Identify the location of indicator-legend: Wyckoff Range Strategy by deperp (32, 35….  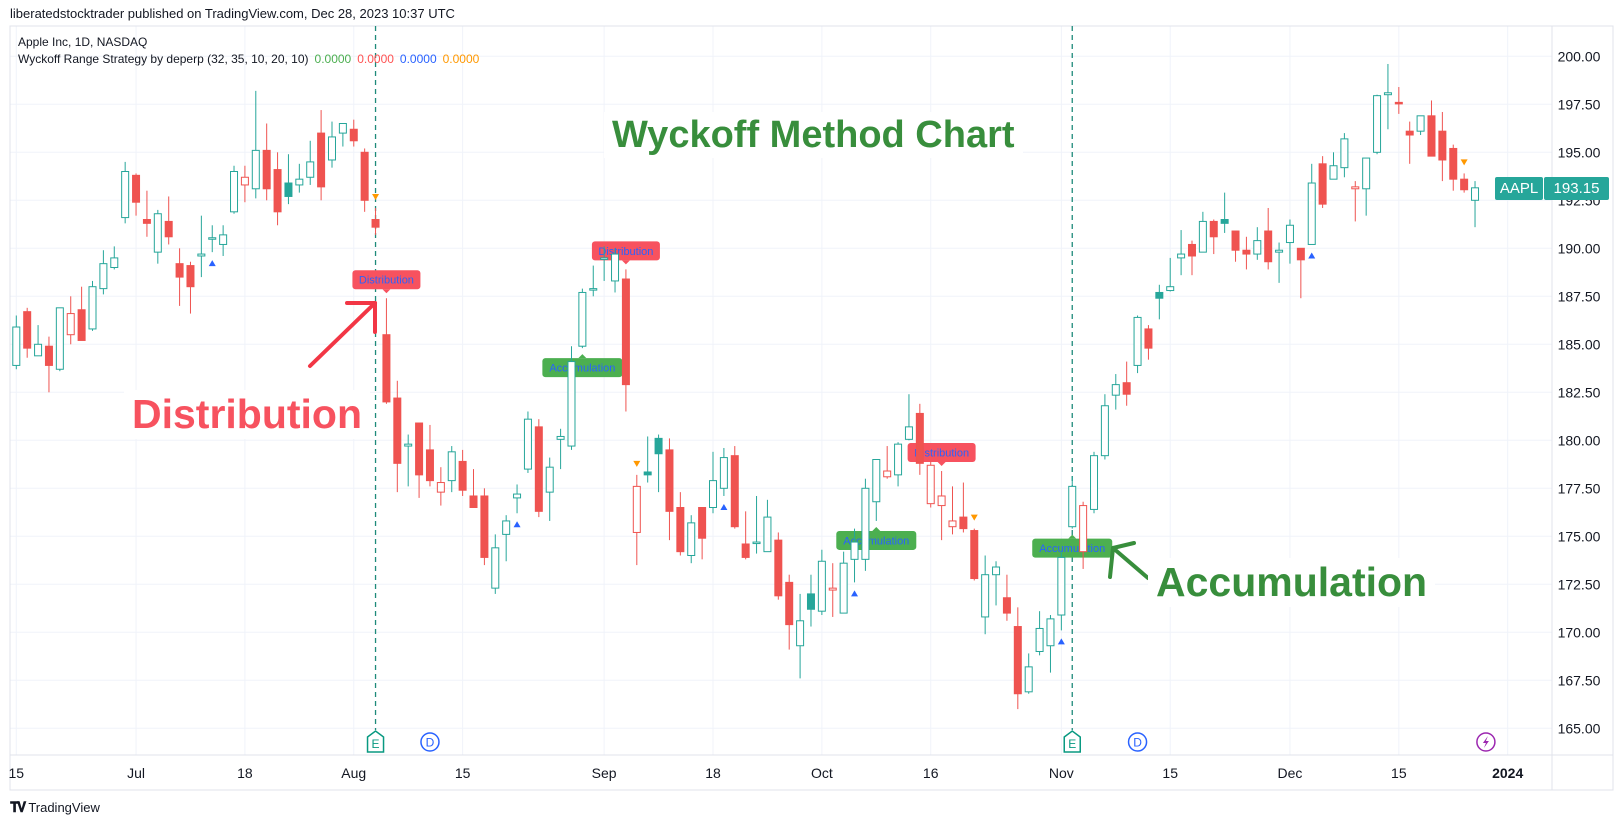
(251, 59).